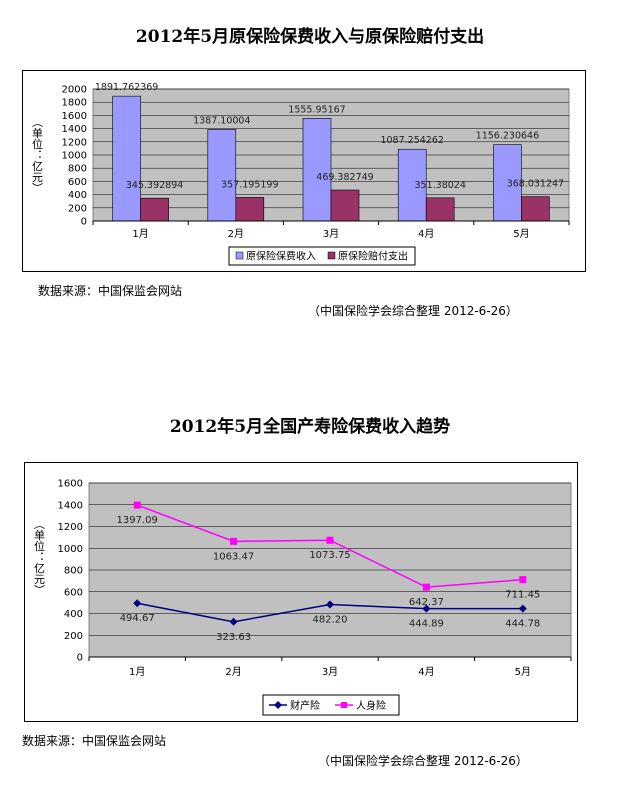  I want to click on chart1-y-tick-label: 1200, so click(74, 142).